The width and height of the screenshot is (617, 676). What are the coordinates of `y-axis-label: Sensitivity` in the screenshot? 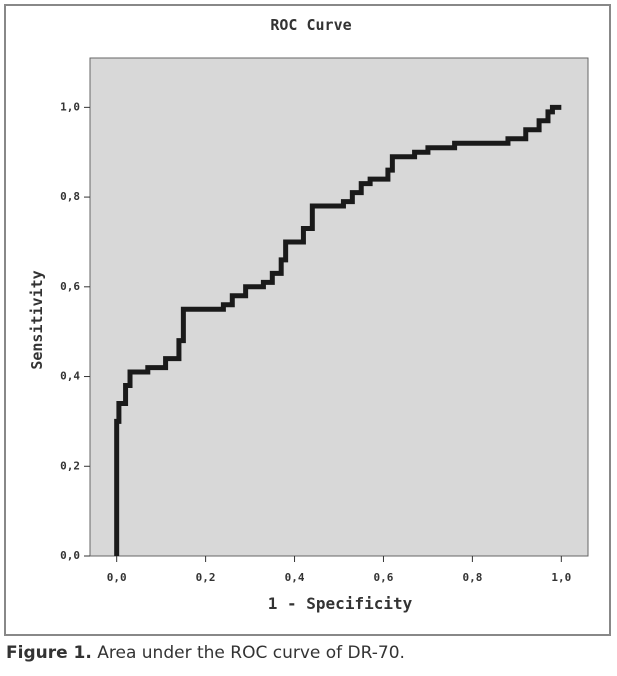 It's located at (37, 319).